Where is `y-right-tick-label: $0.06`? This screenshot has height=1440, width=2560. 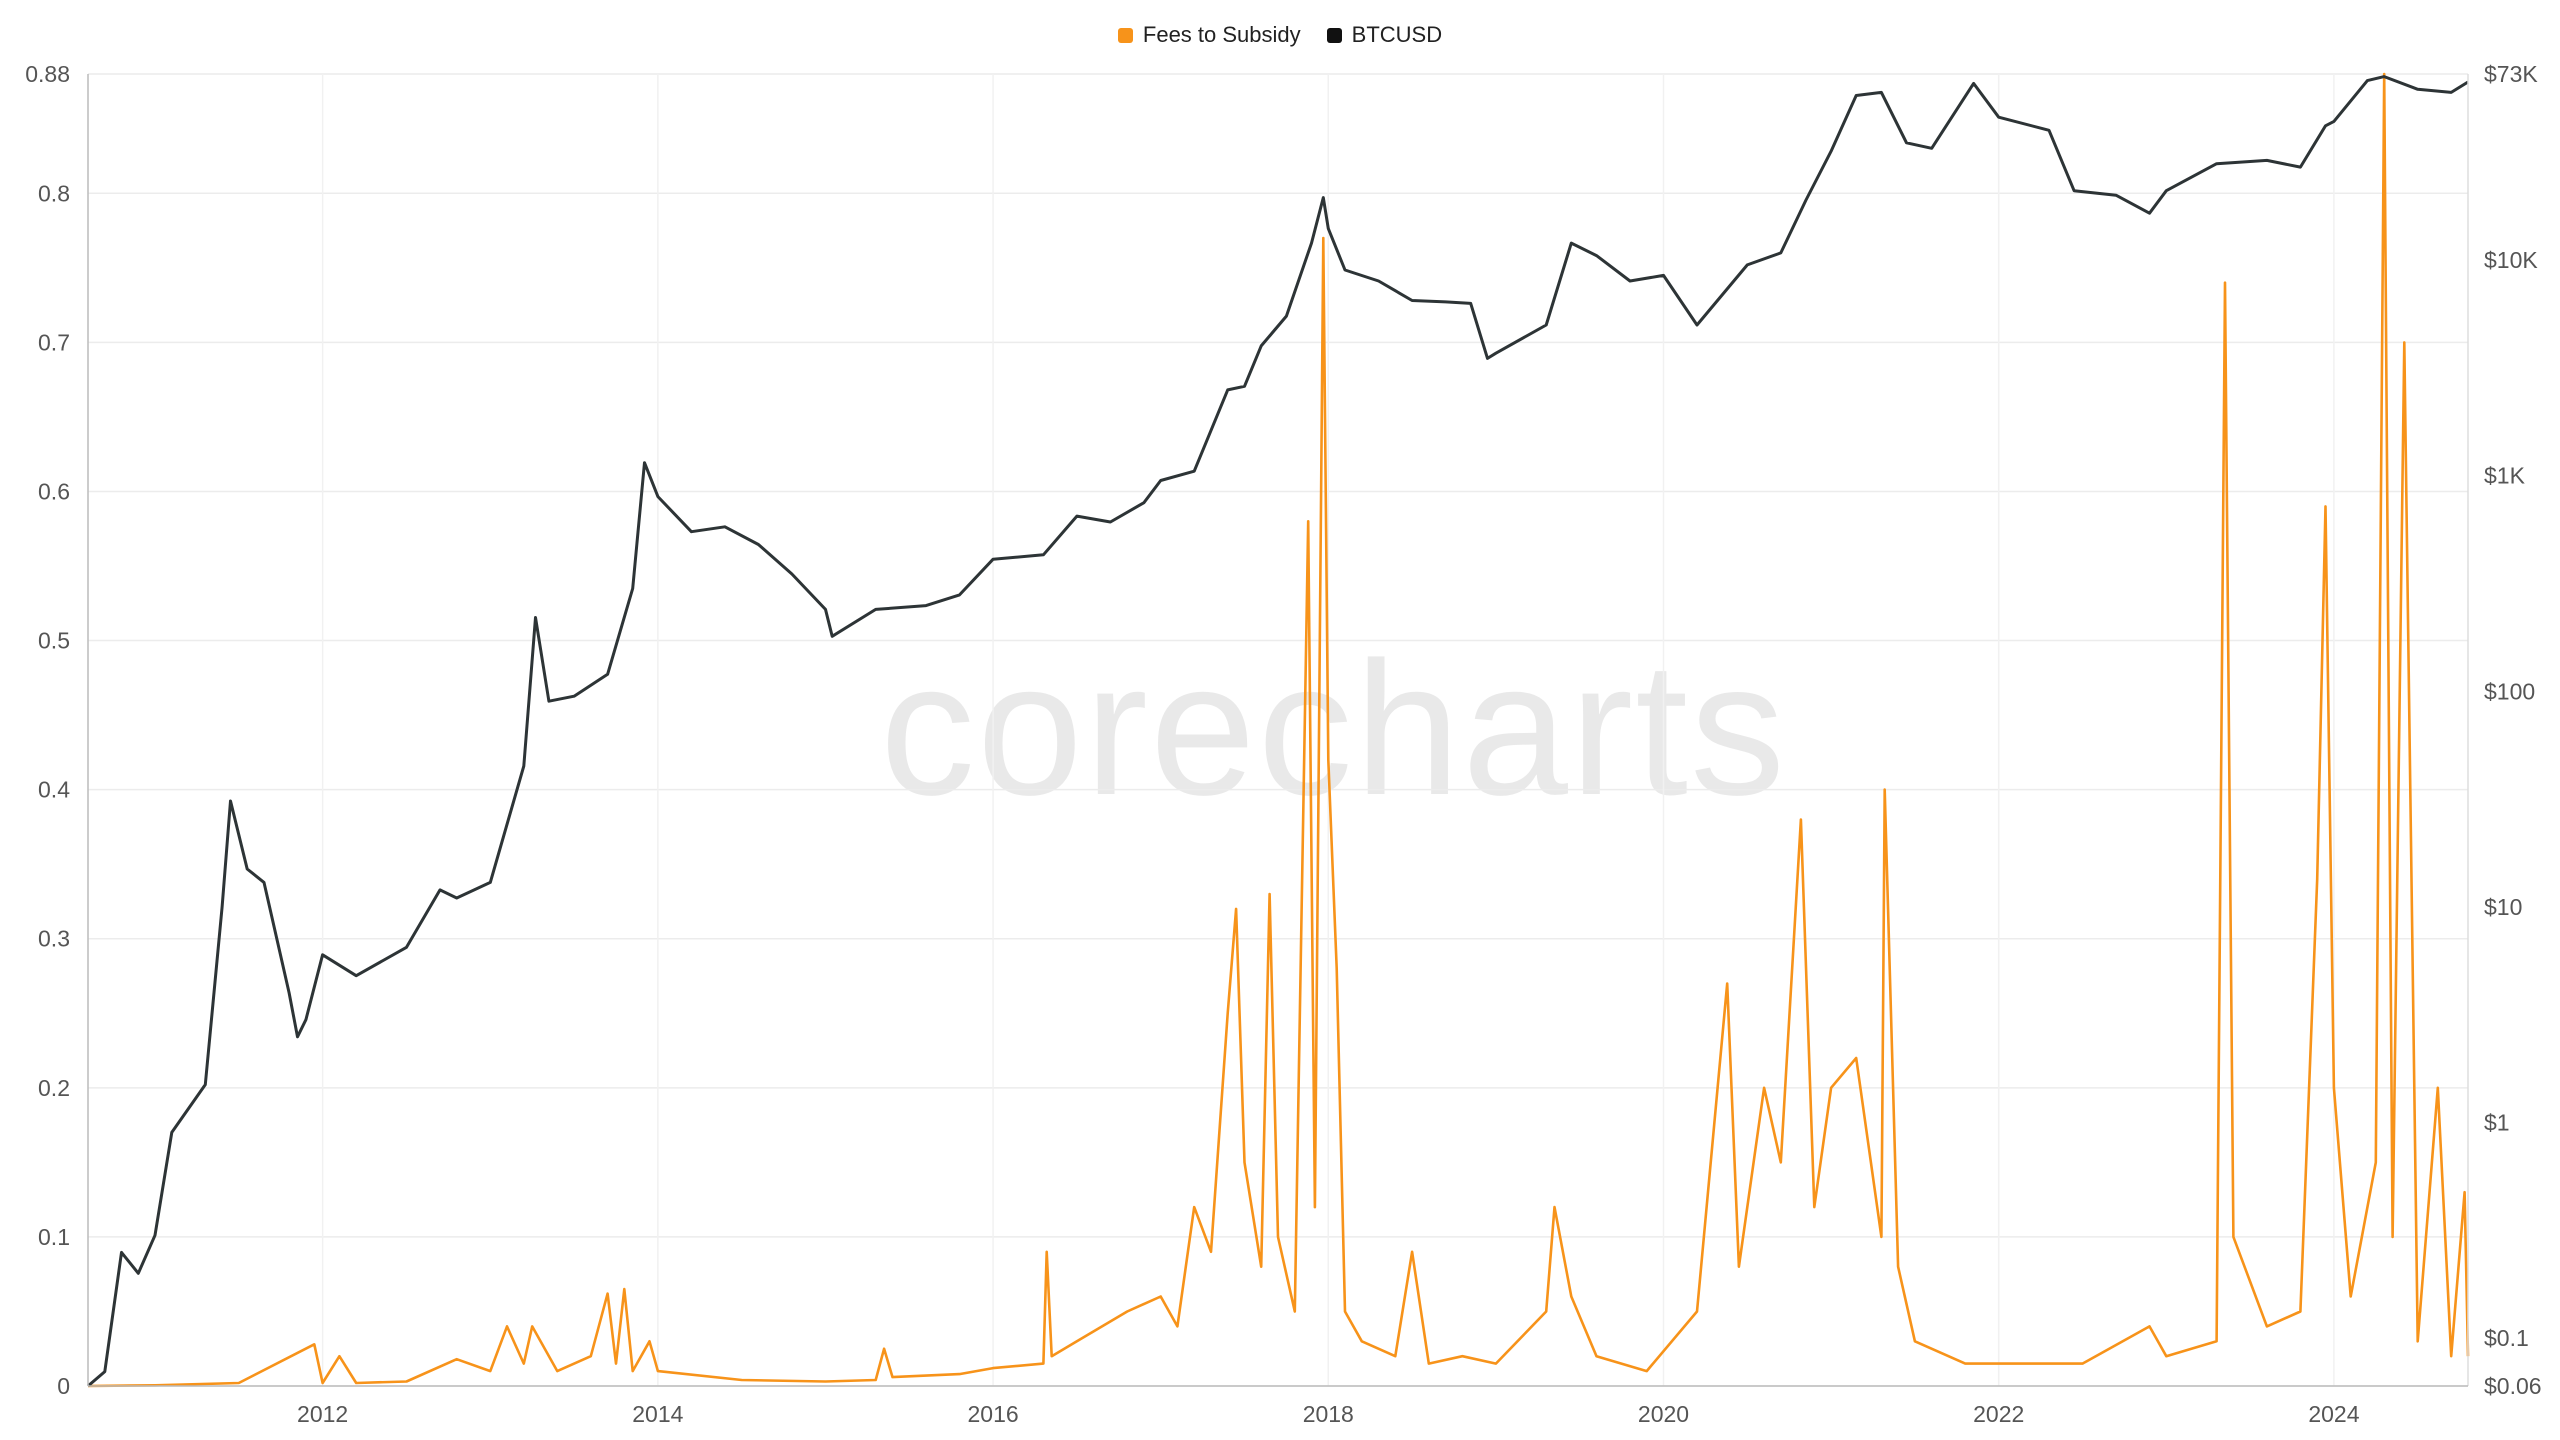 y-right-tick-label: $0.06 is located at coordinates (2513, 1386).